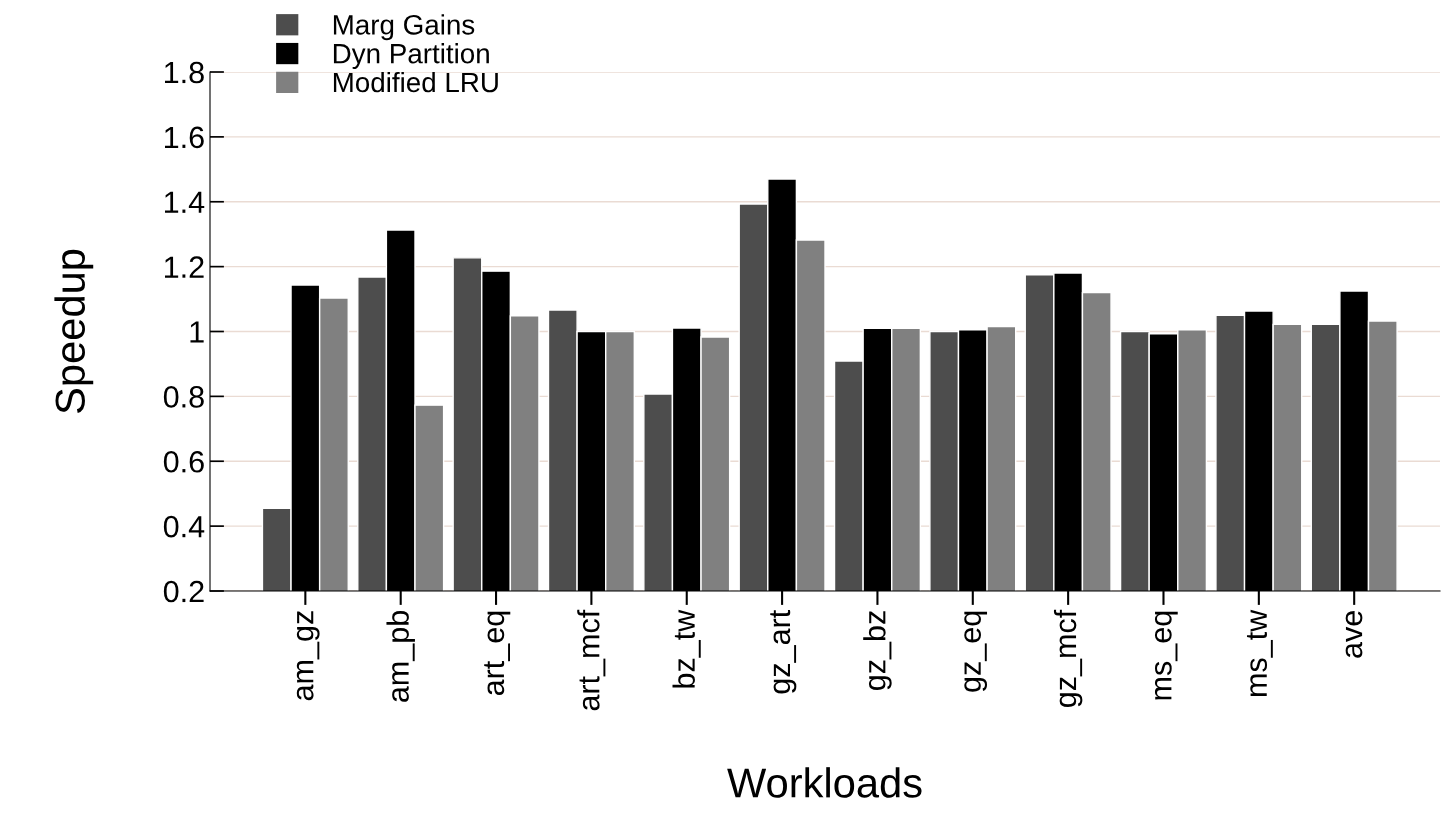  What do you see at coordinates (183, 397) in the screenshot?
I see `y-tick-label: 0.8` at bounding box center [183, 397].